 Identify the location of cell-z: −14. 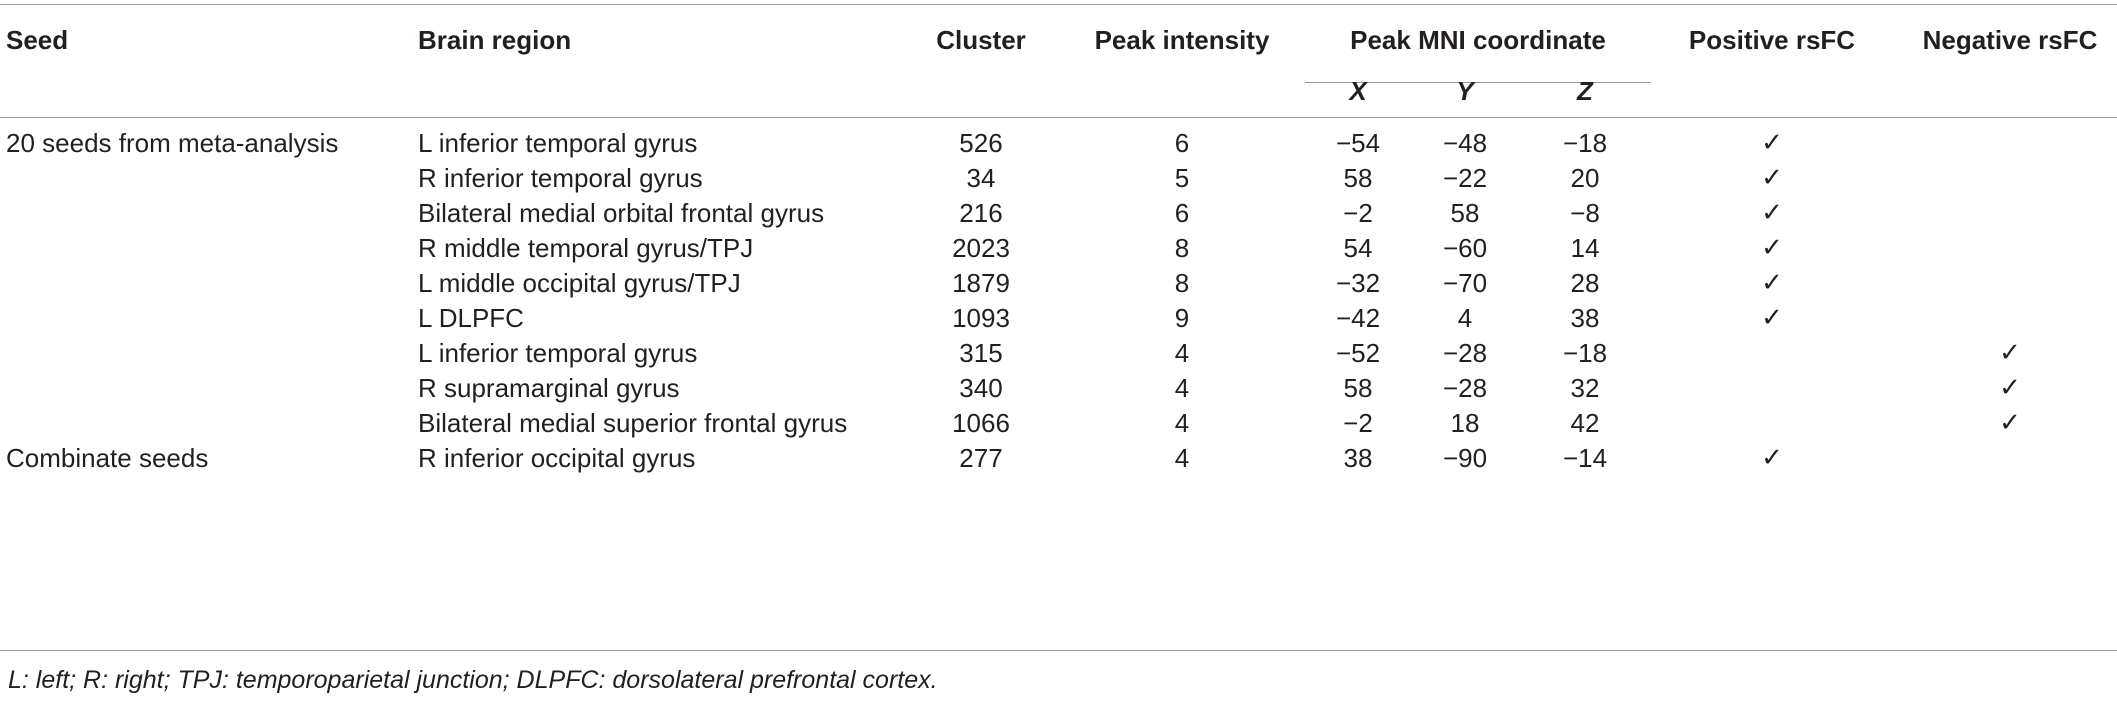
(1585, 458).